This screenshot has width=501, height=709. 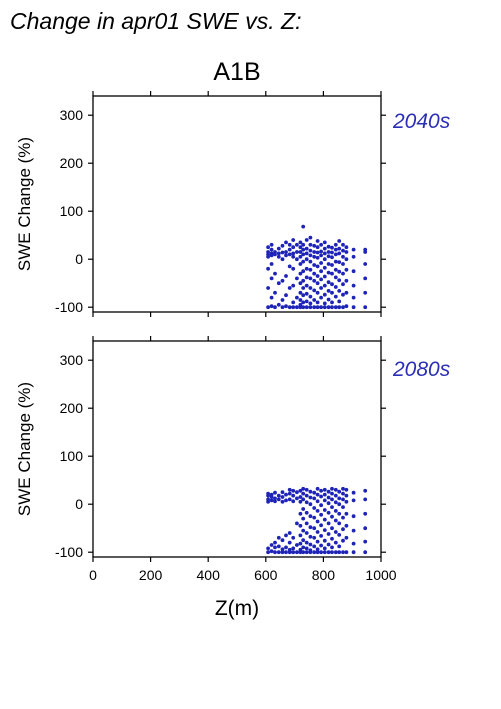 I want to click on x-tick-label: 1000, so click(x=380, y=575).